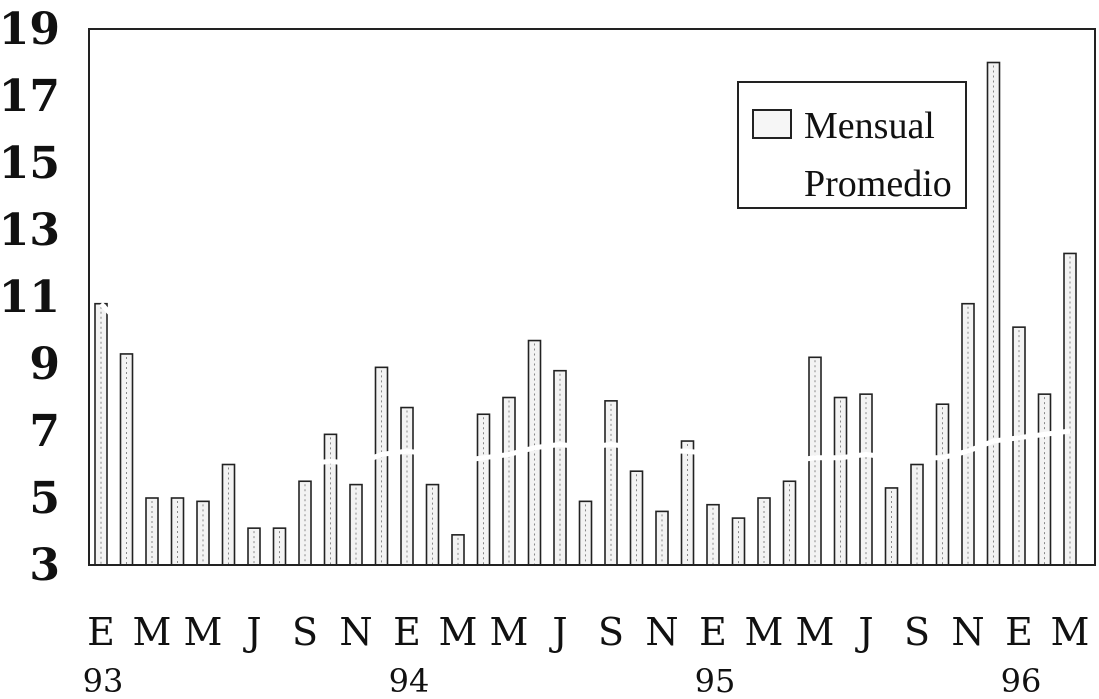 This screenshot has width=1099, height=699. Describe the element at coordinates (869, 126) in the screenshot. I see `legend-label-mensual: Mensual` at that location.